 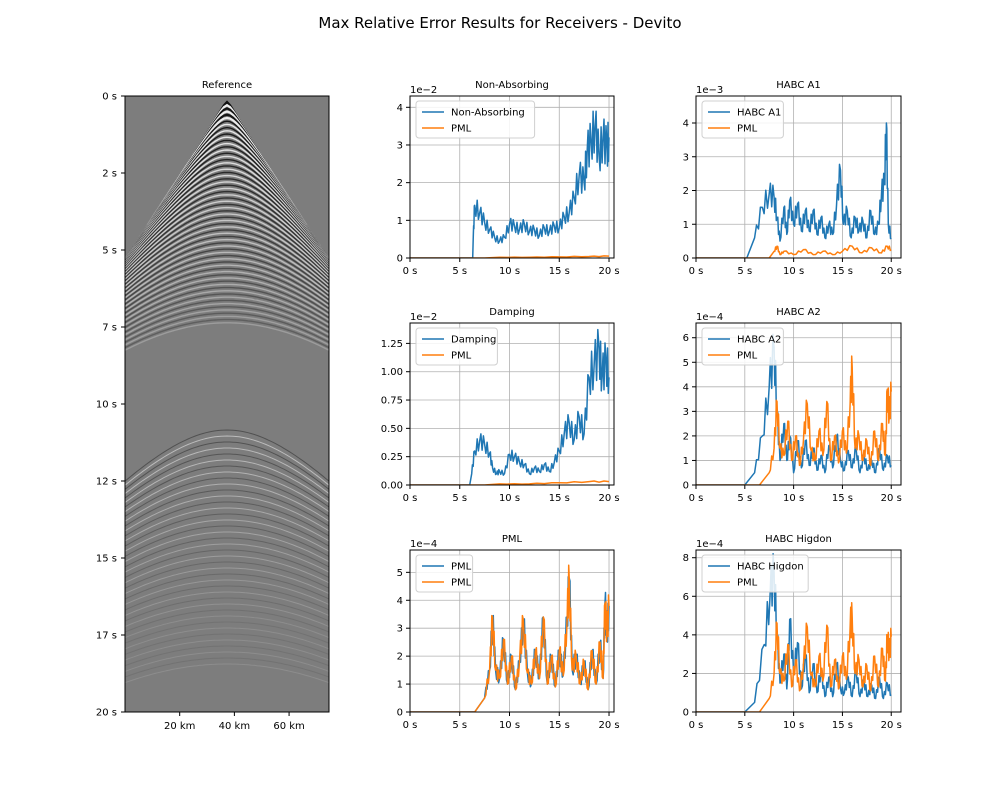 What do you see at coordinates (106, 482) in the screenshot?
I see `reference-y-tick-label: 12 s` at bounding box center [106, 482].